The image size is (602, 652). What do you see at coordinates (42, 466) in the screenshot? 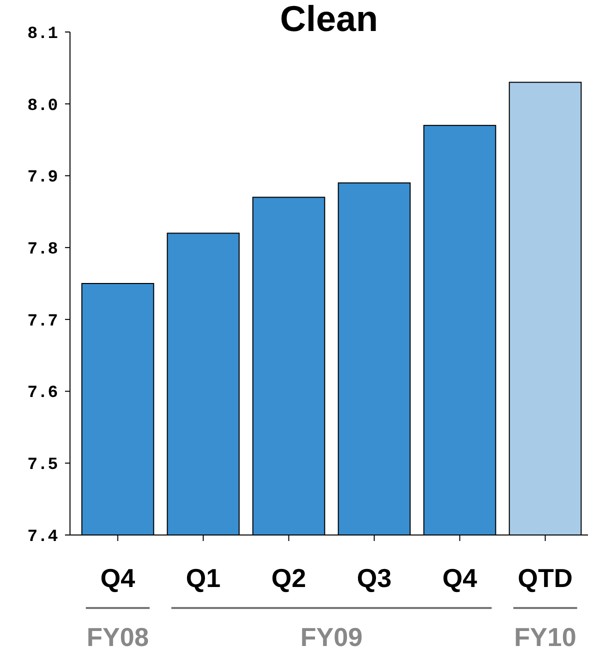
I see `y-tick-label: 7.5` at bounding box center [42, 466].